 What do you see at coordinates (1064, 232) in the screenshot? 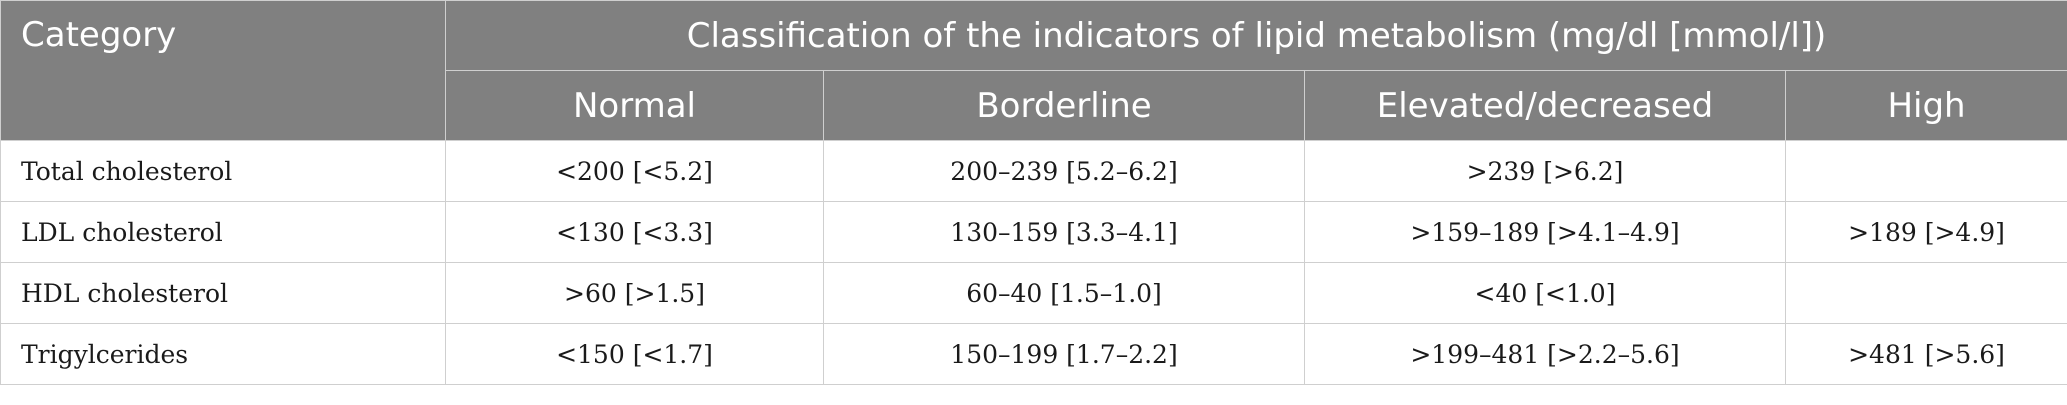
I see `table-cell: 130–159 [3.3–4.1]` at bounding box center [1064, 232].